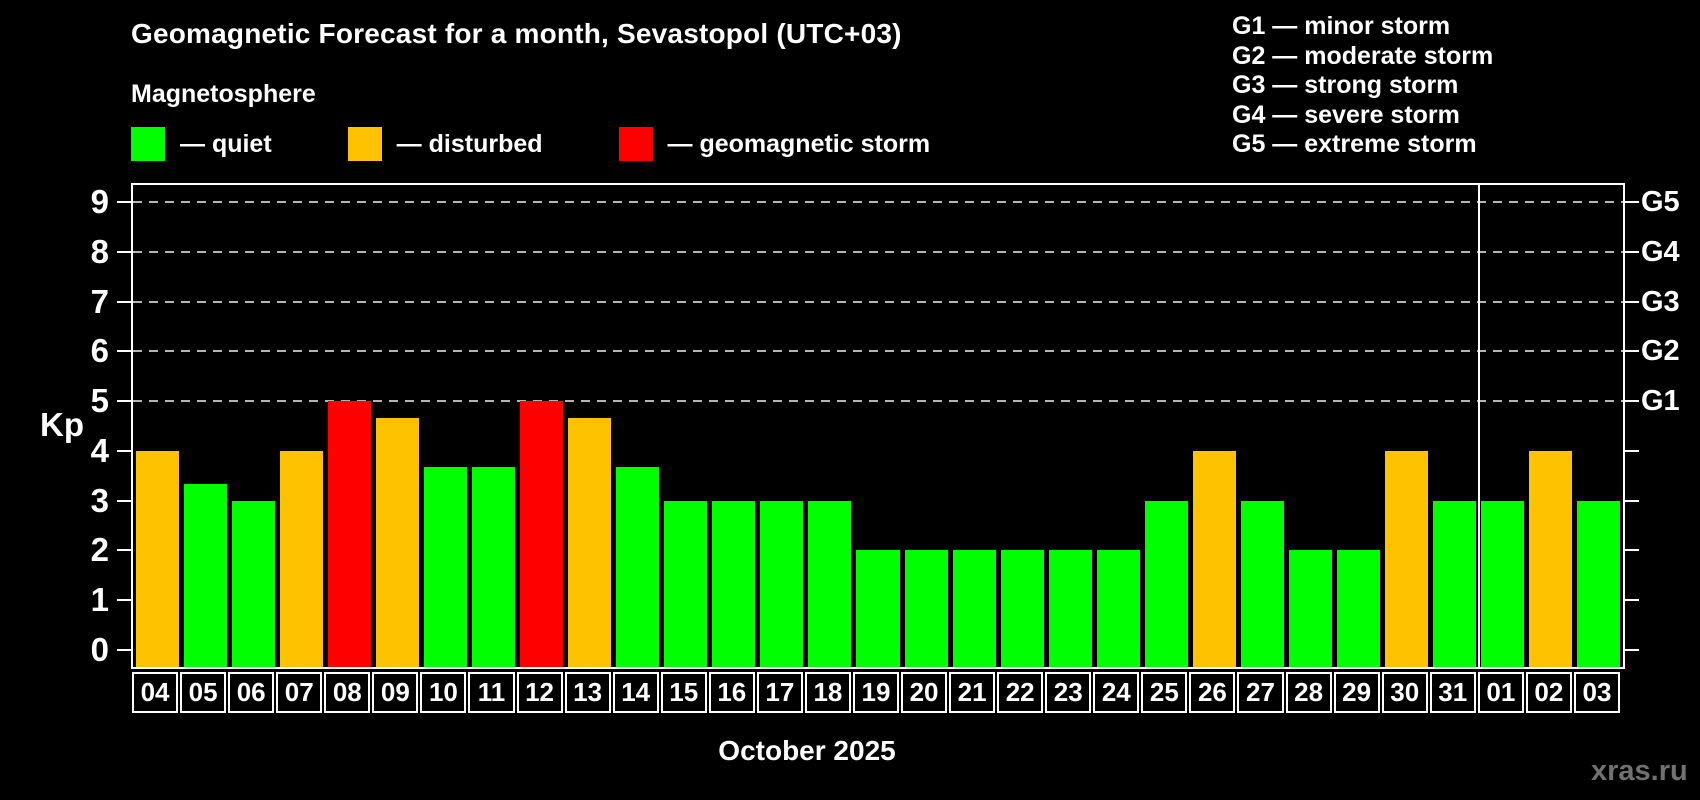 The height and width of the screenshot is (800, 1700). What do you see at coordinates (1660, 351) in the screenshot?
I see `g-level-label-G2: G2` at bounding box center [1660, 351].